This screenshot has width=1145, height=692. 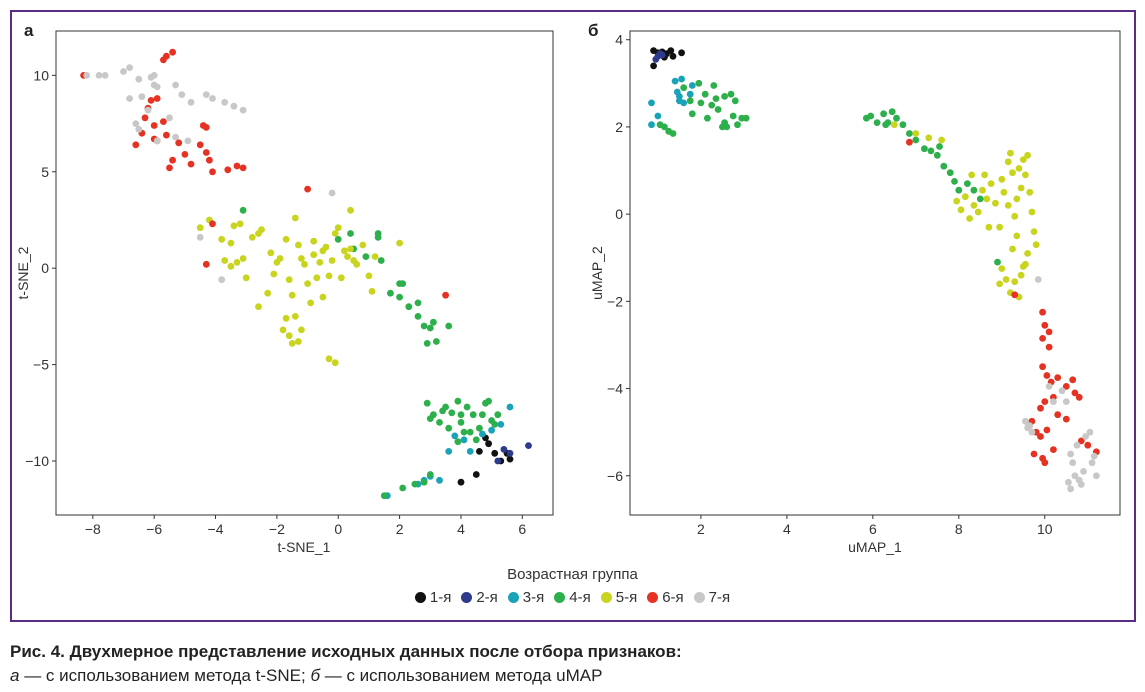 I want to click on x-tick-label-b-2: 6, so click(x=873, y=529).